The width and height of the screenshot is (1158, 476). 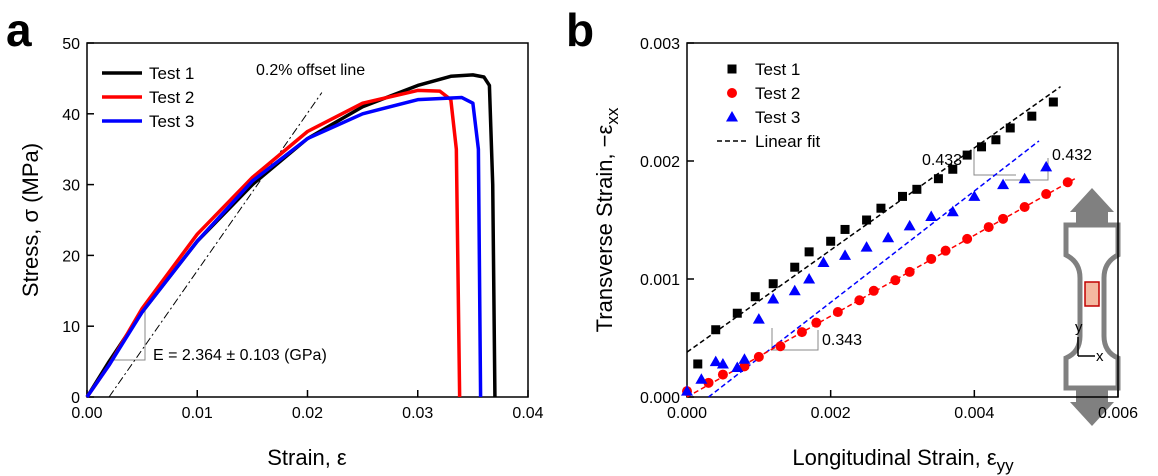 What do you see at coordinates (660, 44) in the screenshot?
I see `y-tick-label: 0.003` at bounding box center [660, 44].